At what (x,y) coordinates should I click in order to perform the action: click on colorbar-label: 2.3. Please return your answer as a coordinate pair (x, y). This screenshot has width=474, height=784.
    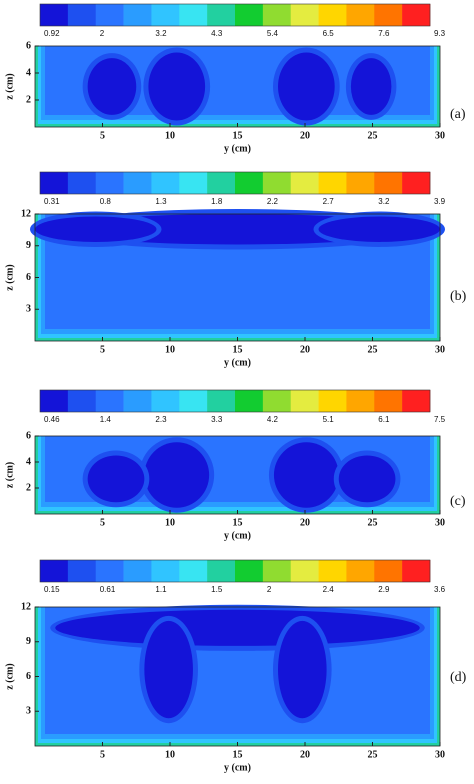
    Looking at the image, I should click on (161, 419).